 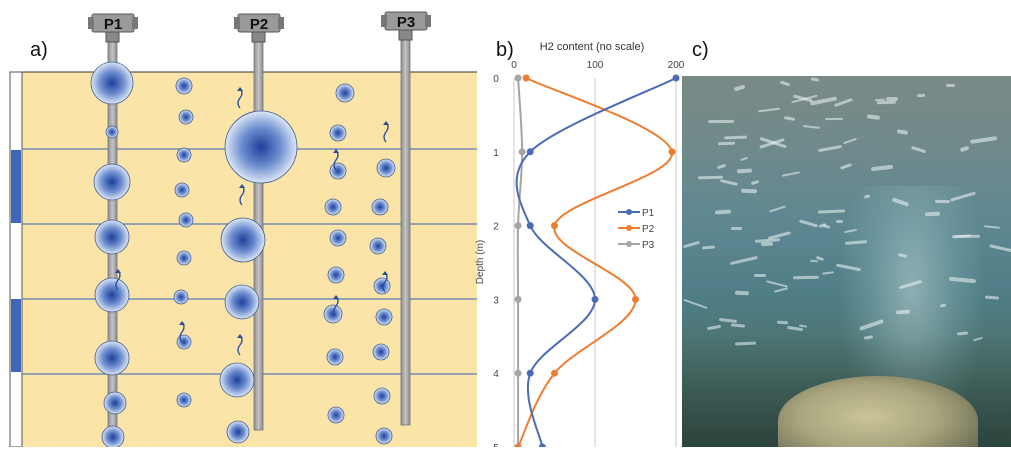 I want to click on legend-label: P3, so click(x=648, y=245).